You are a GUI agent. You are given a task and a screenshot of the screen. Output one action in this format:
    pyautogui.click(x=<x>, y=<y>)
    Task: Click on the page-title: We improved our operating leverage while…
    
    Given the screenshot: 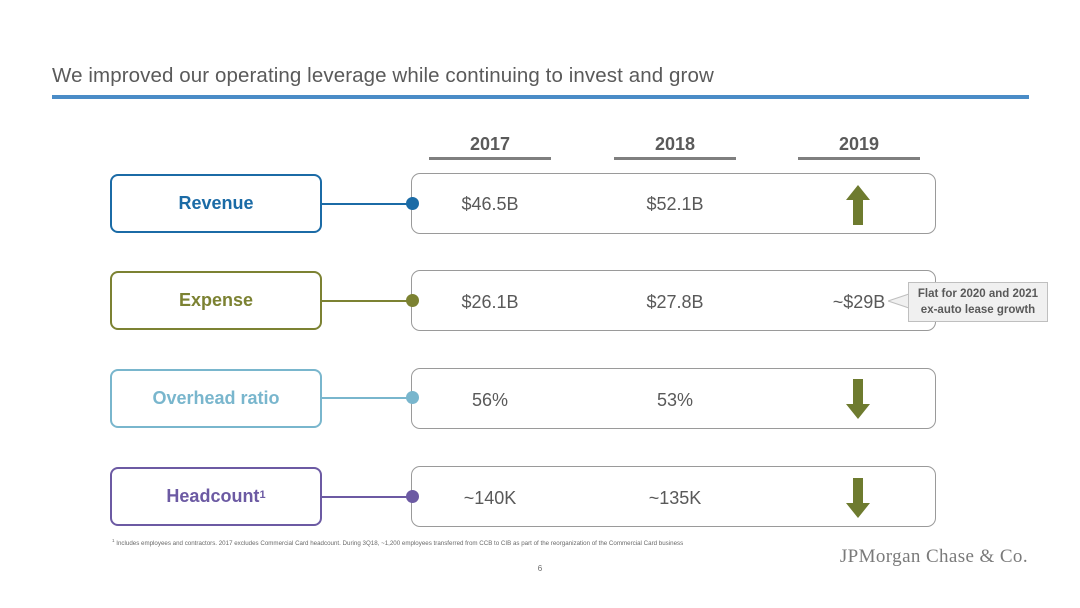 What is the action you would take?
    pyautogui.click(x=383, y=75)
    